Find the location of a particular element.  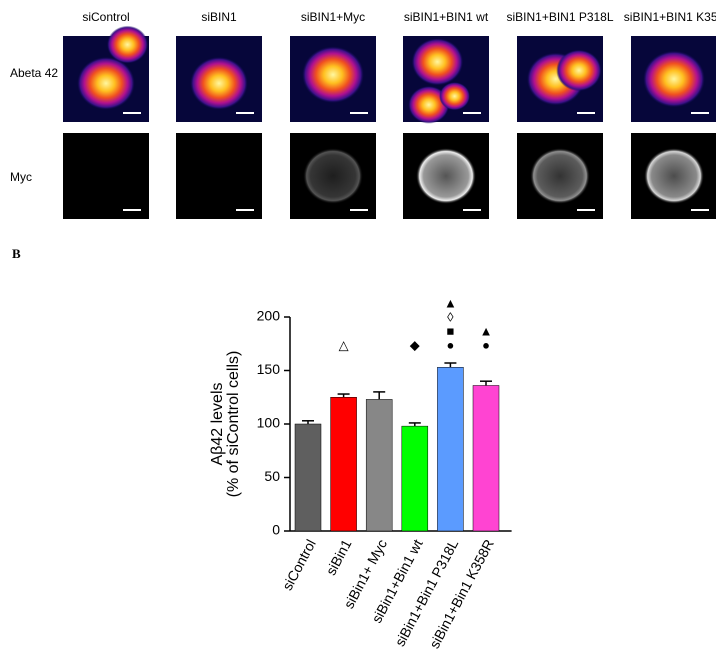

y-axis-label: Aβ42 levels is located at coordinates (217, 423).